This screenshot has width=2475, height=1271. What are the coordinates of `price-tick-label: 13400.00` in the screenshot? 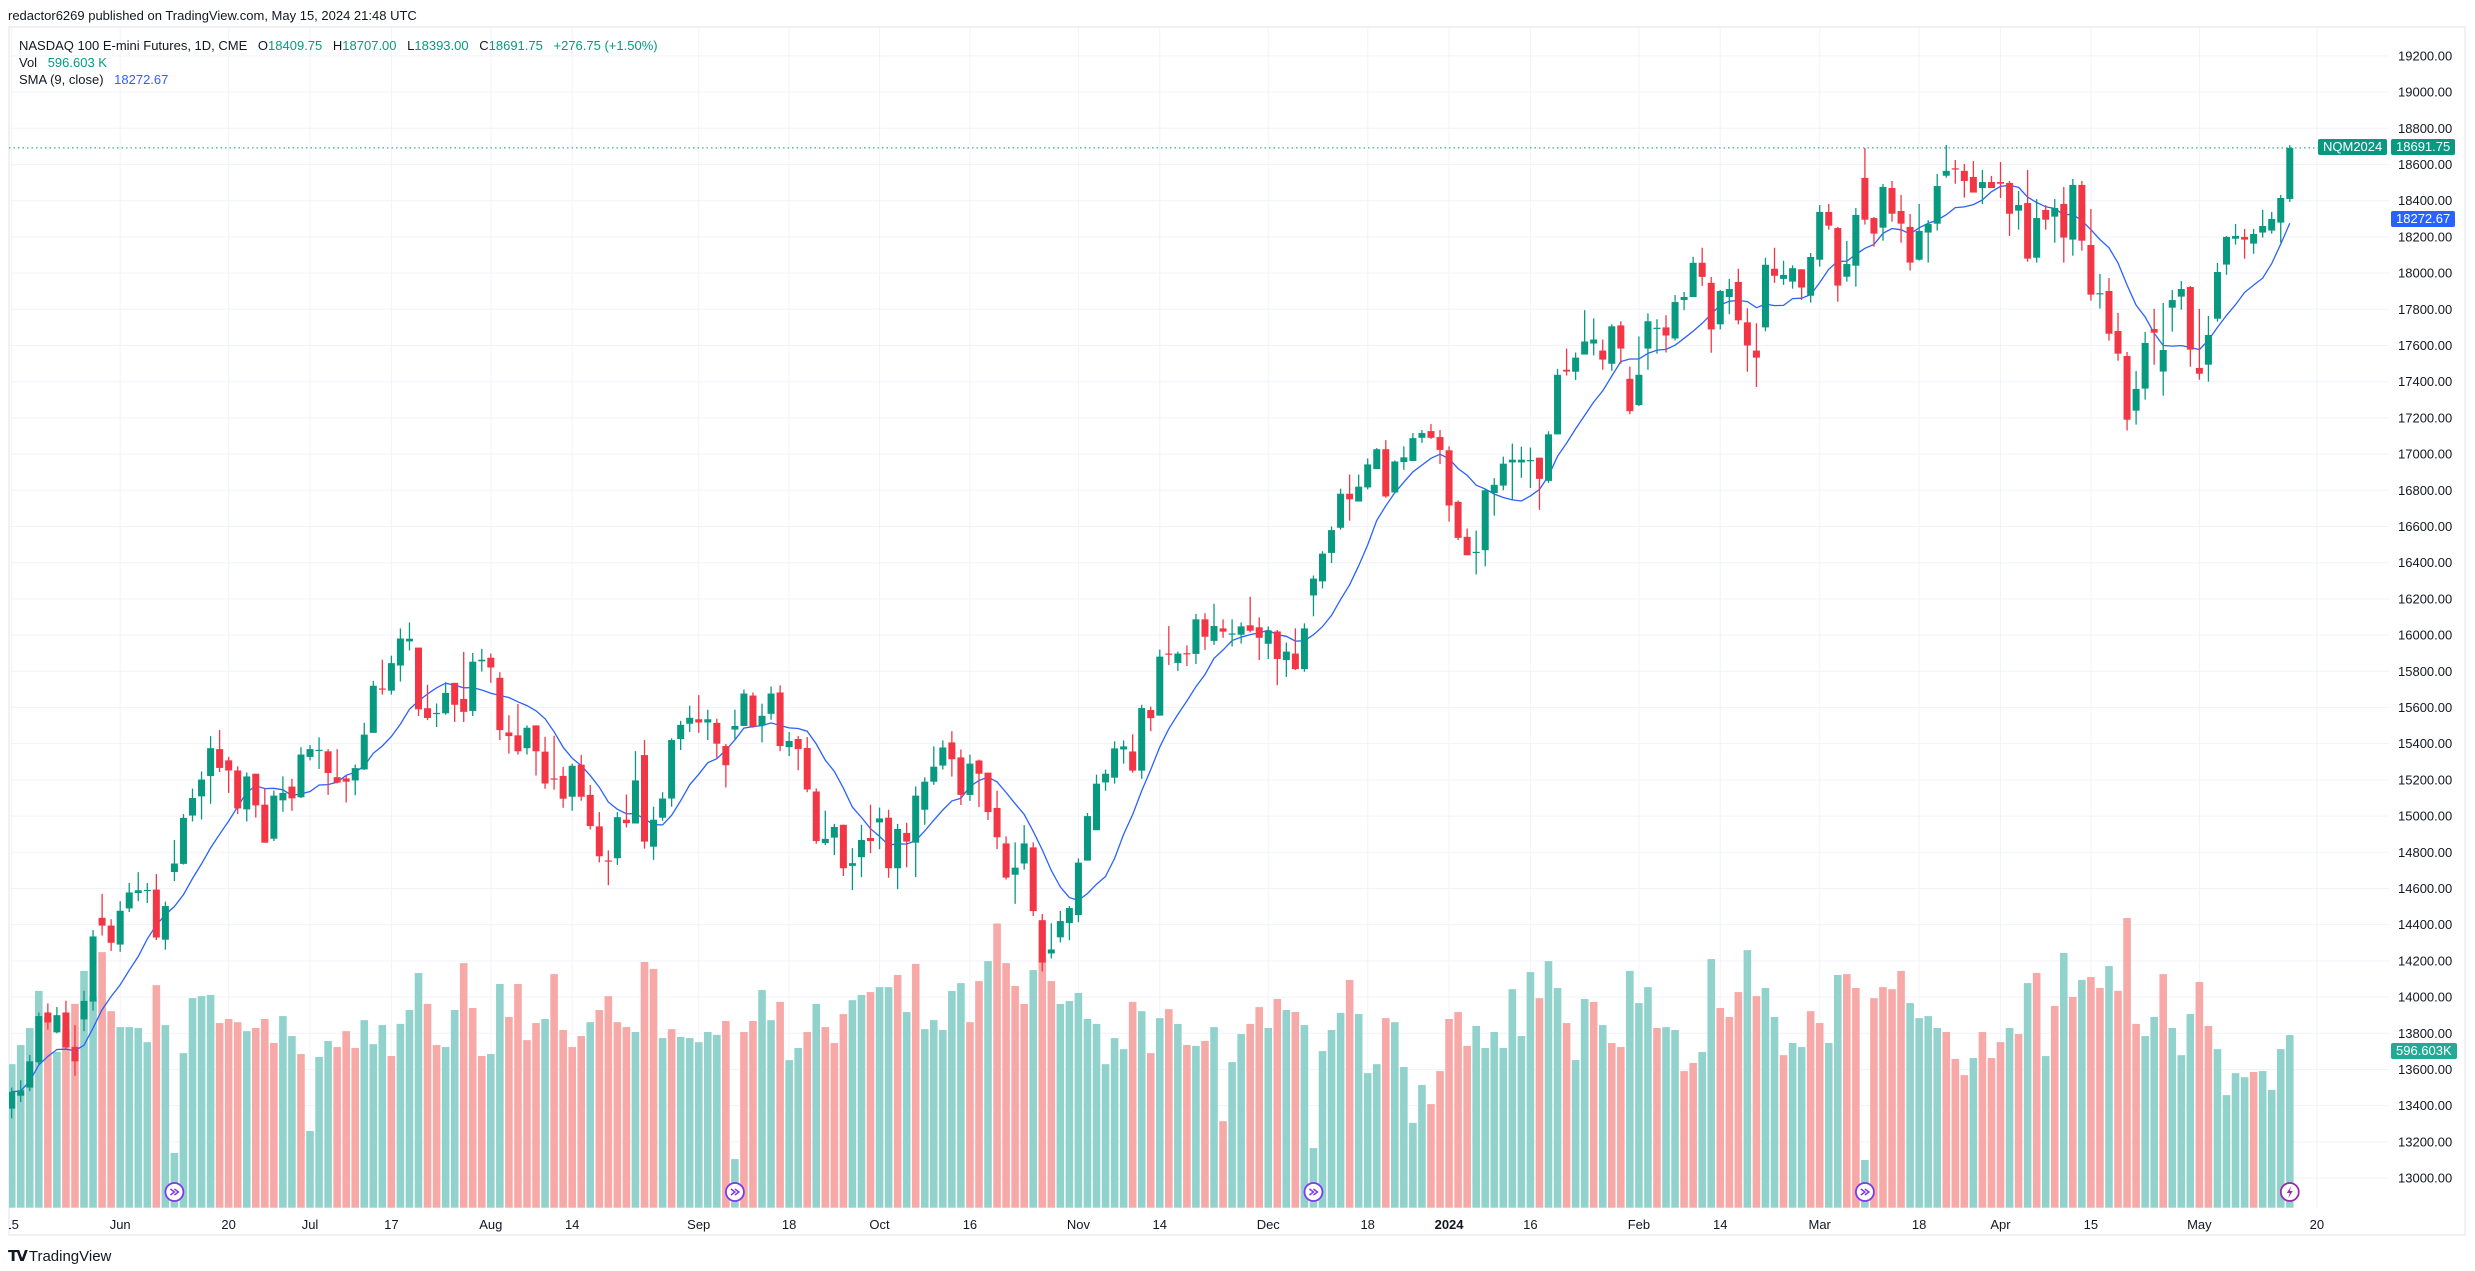 It's located at (2425, 1105).